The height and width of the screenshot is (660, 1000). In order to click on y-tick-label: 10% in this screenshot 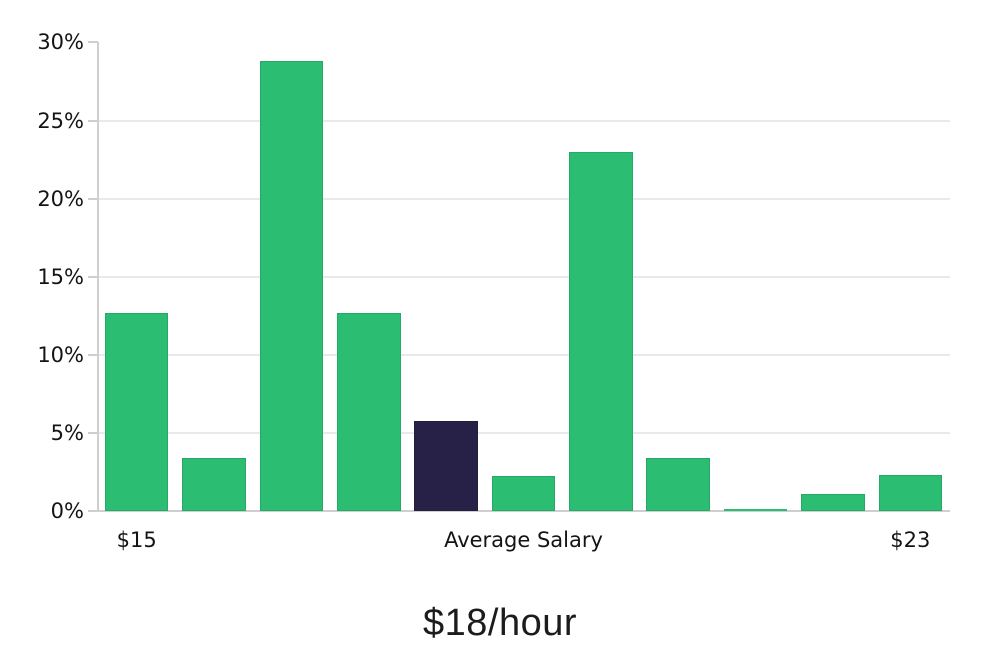, I will do `click(60, 354)`.